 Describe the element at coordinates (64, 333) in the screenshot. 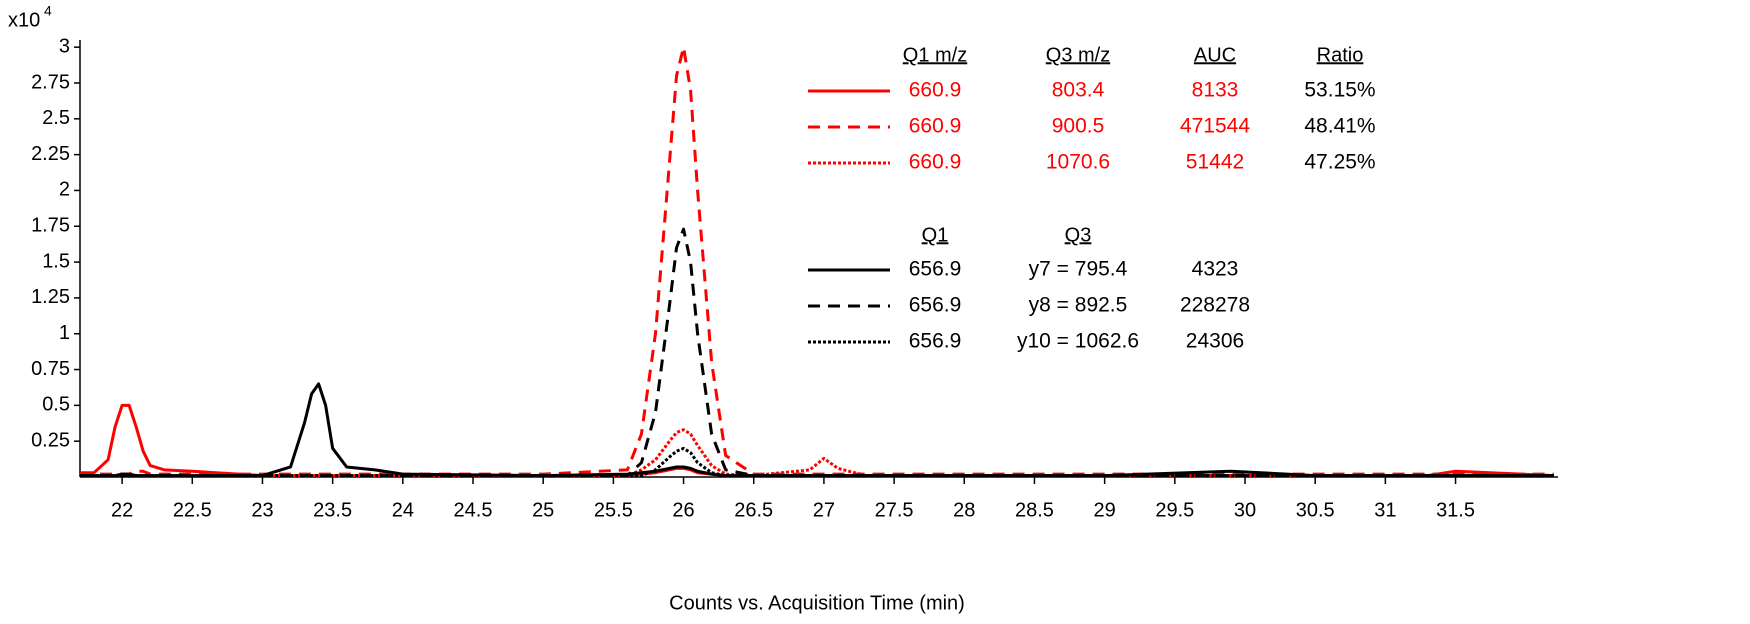

I see `y-tick-label: 1` at that location.